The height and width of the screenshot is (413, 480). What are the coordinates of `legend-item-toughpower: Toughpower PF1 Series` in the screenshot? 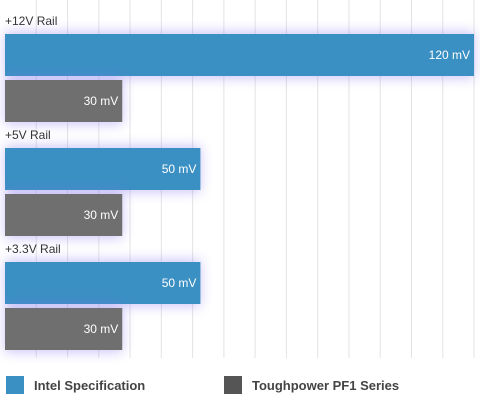 It's located at (311, 385).